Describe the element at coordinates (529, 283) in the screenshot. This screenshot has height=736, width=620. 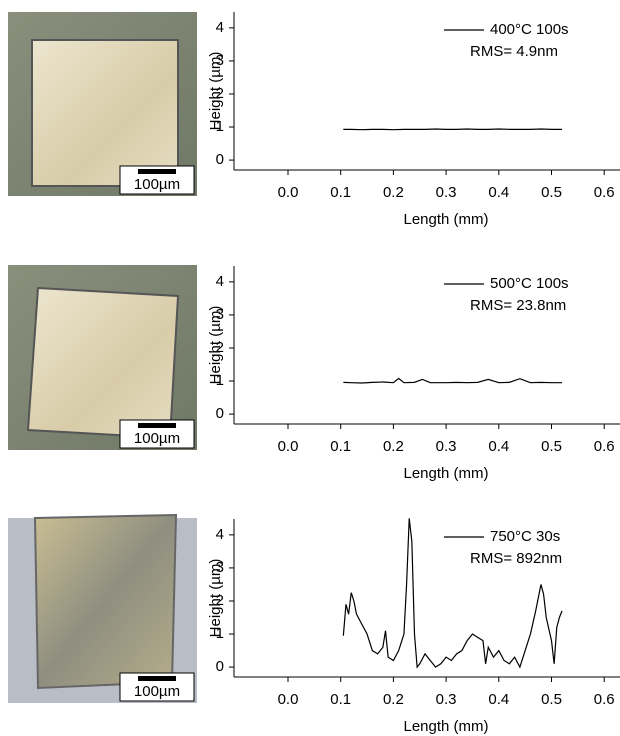
I see `legend-label: 500°C 100s` at that location.